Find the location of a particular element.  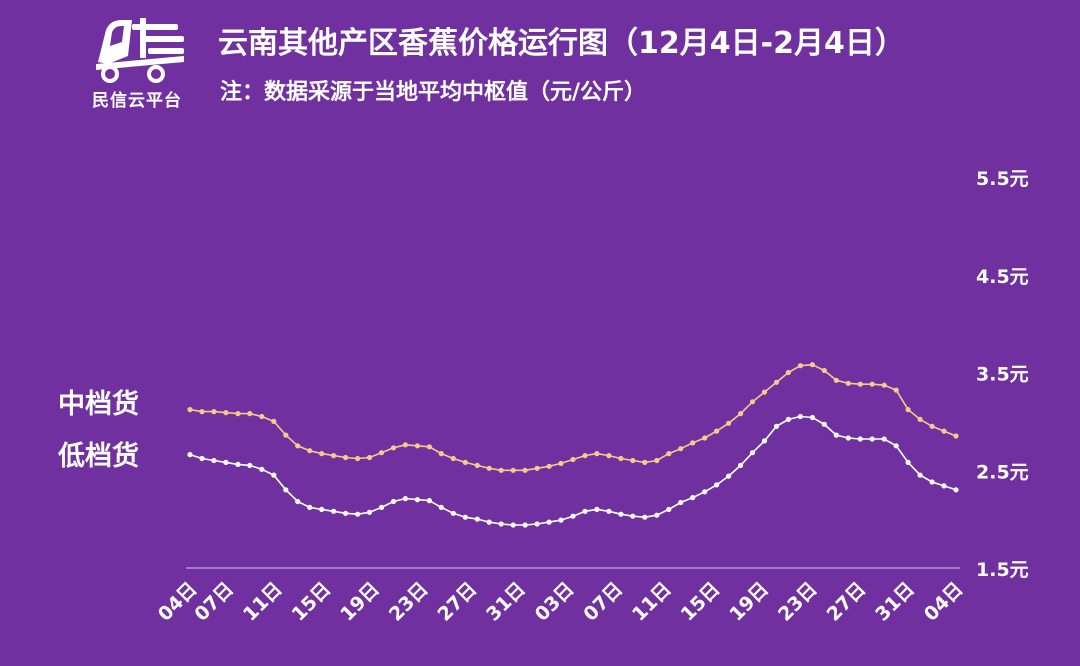

y-tick-label: 4.5元 is located at coordinates (1002, 277).